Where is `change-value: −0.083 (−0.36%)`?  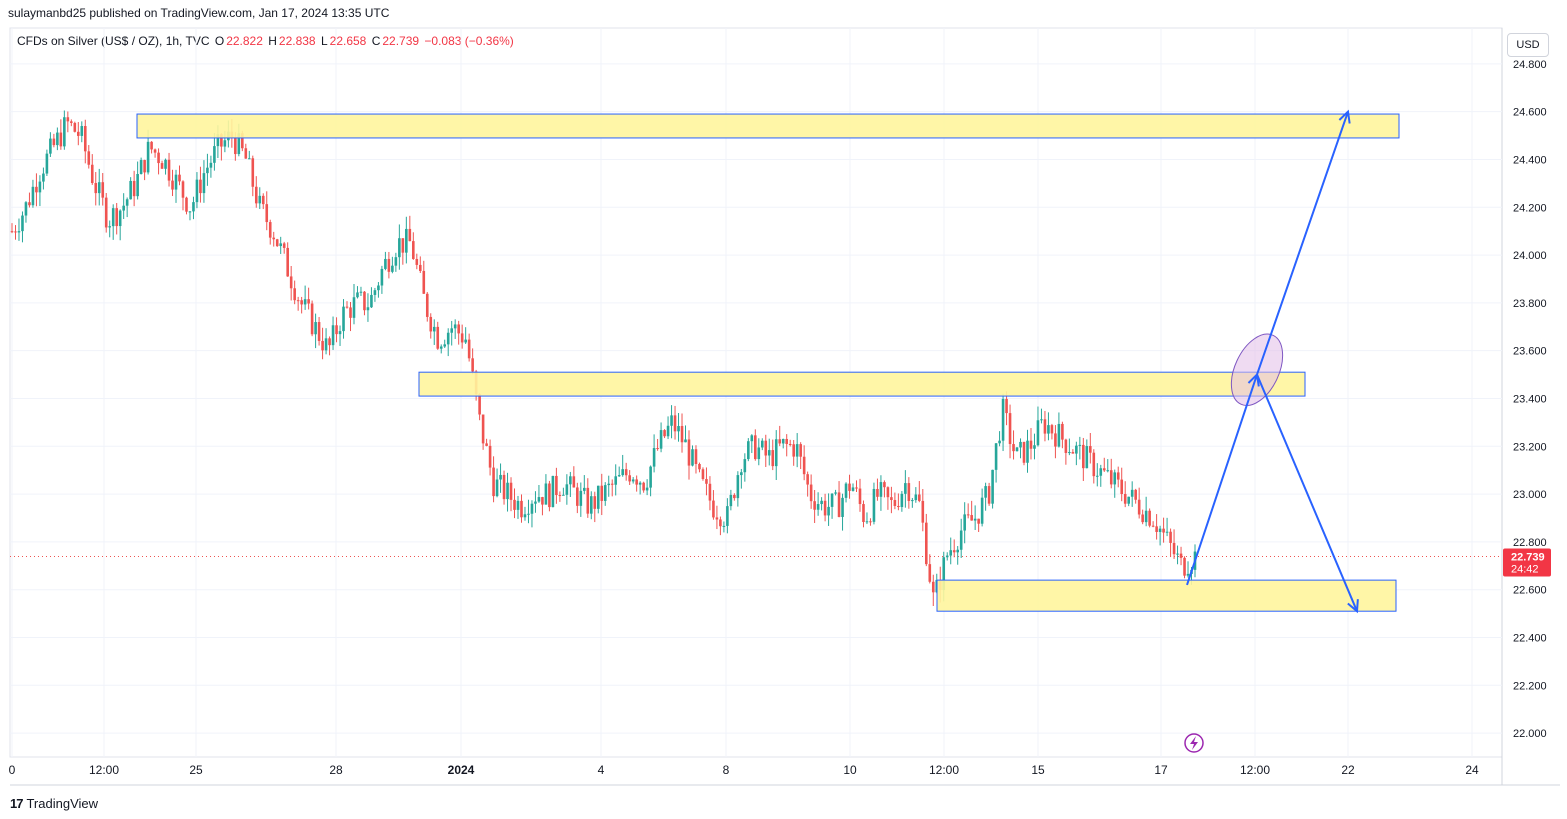 change-value: −0.083 (−0.36%) is located at coordinates (469, 41).